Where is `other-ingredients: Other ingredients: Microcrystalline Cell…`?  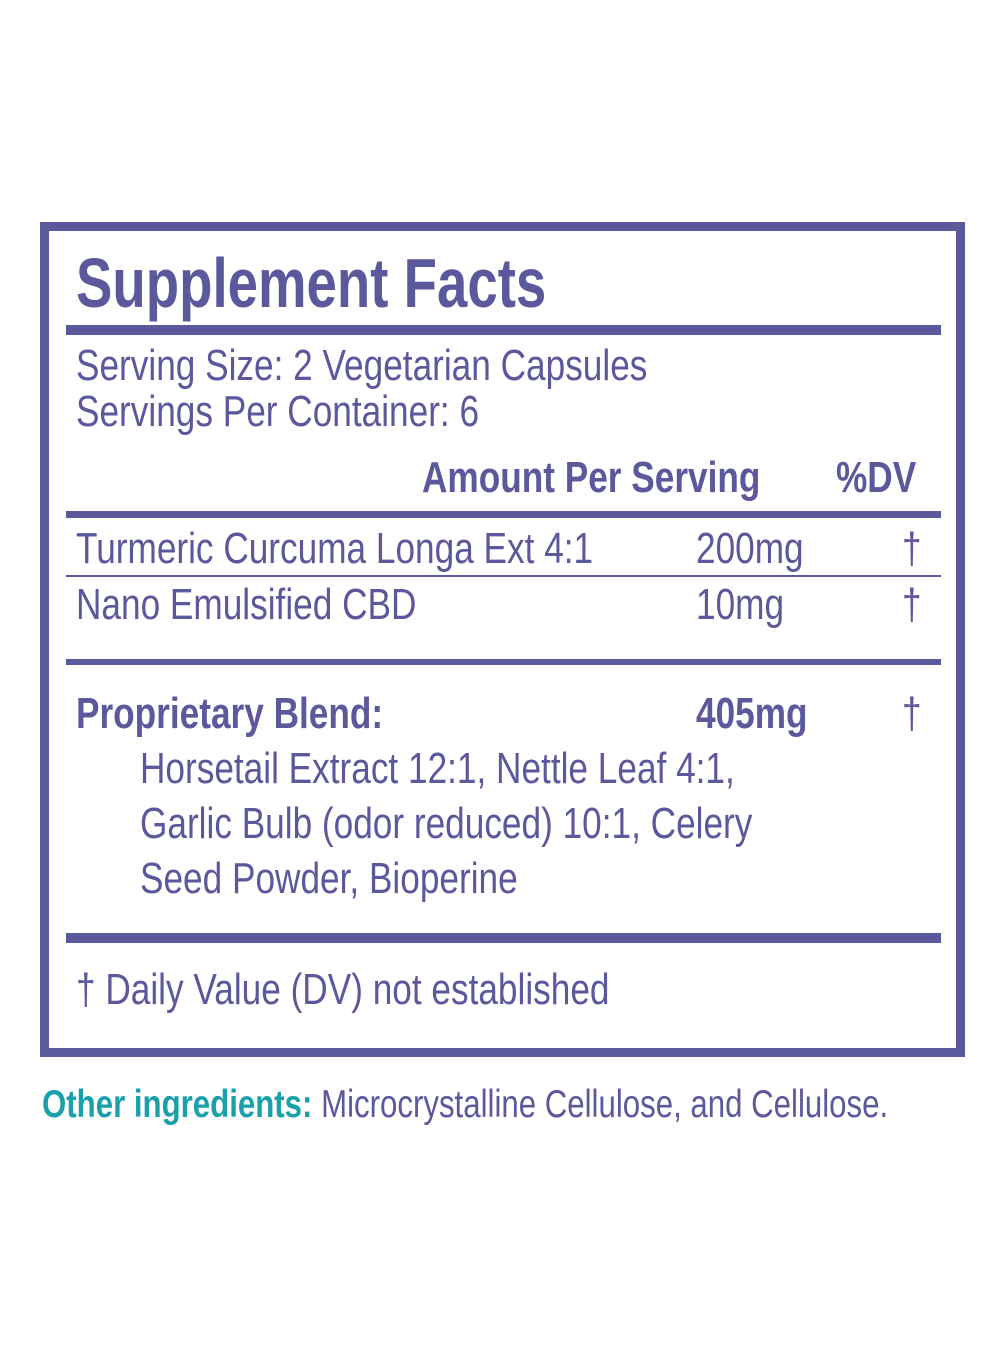 other-ingredients: Other ingredients: Microcrystalline Cell… is located at coordinates (465, 1104).